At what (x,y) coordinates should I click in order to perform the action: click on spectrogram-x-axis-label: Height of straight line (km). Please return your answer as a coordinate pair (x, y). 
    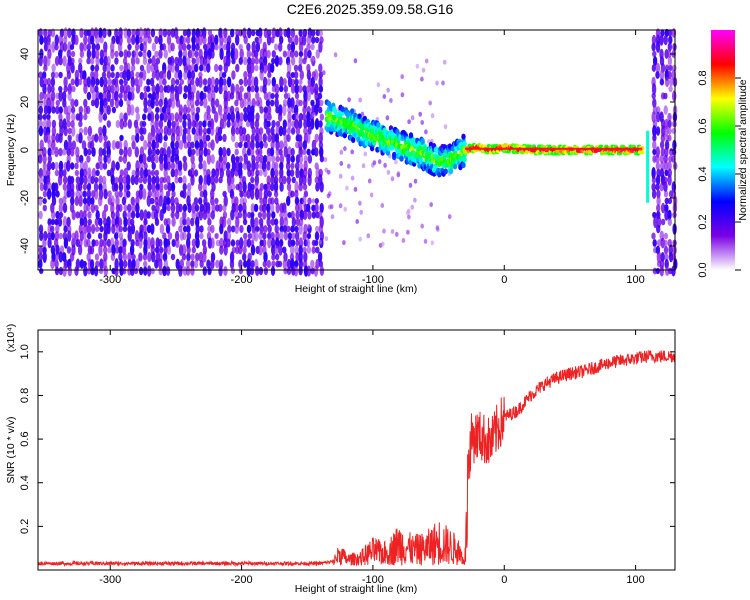
    Looking at the image, I should click on (356, 289).